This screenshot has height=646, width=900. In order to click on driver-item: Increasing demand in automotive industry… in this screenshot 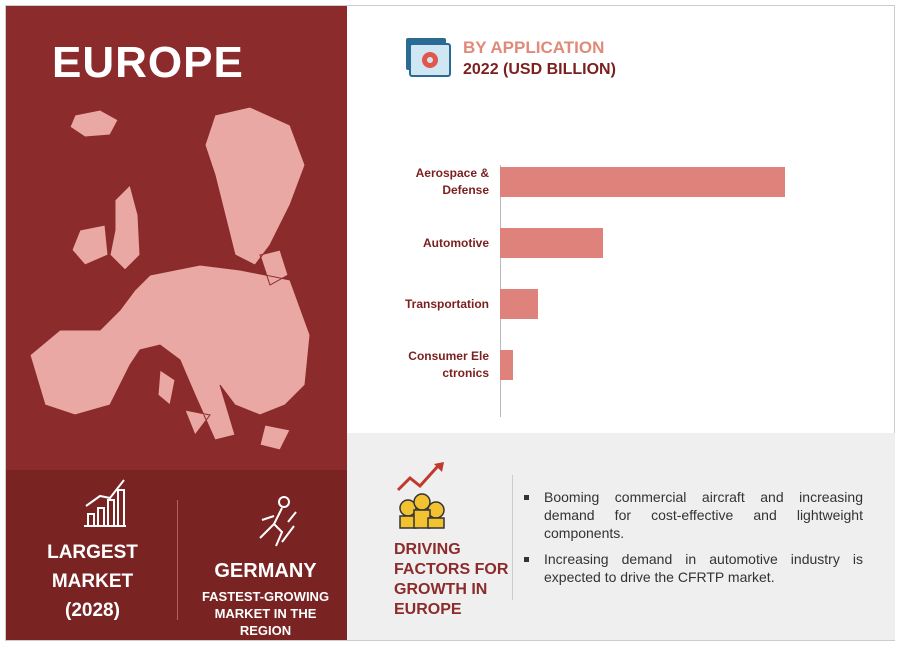, I will do `click(690, 568)`.